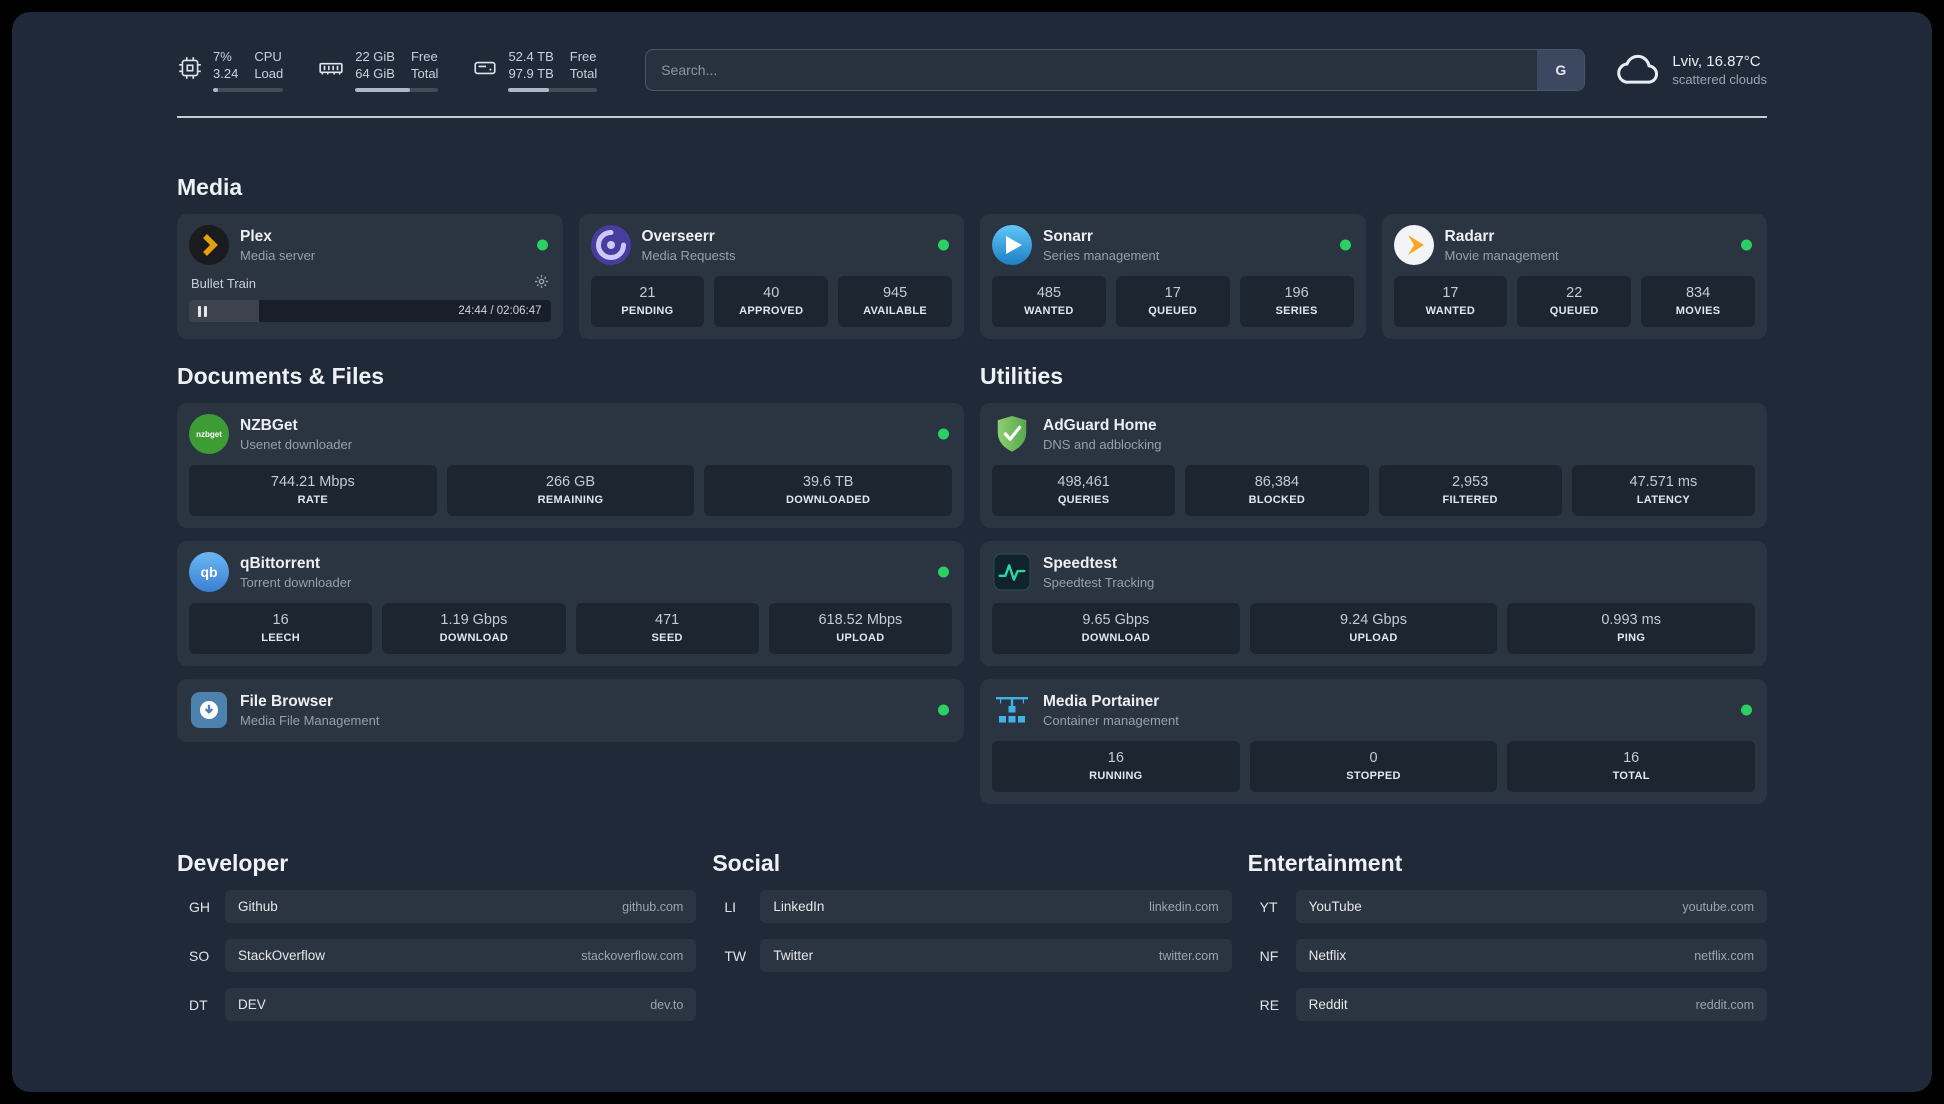 The image size is (1944, 1104). I want to click on plex-icon, so click(209, 245).